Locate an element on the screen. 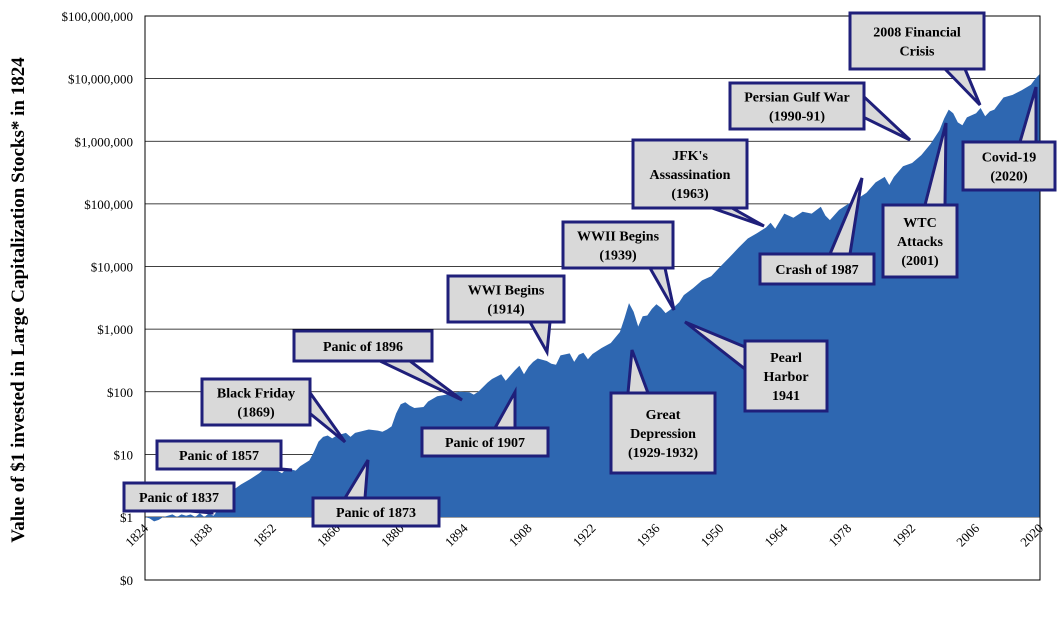 Image resolution: width=1057 pixels, height=634 pixels. callout-2: Black Friday (1869) is located at coordinates (273, 410).